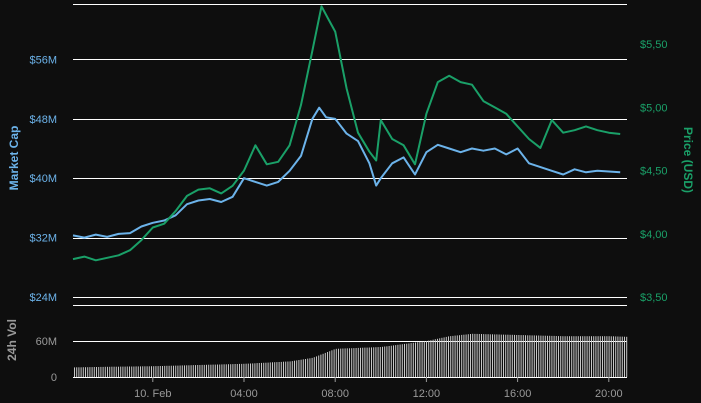 Image resolution: width=701 pixels, height=403 pixels. Describe the element at coordinates (654, 108) in the screenshot. I see `price-tick-label: $5,00` at that location.